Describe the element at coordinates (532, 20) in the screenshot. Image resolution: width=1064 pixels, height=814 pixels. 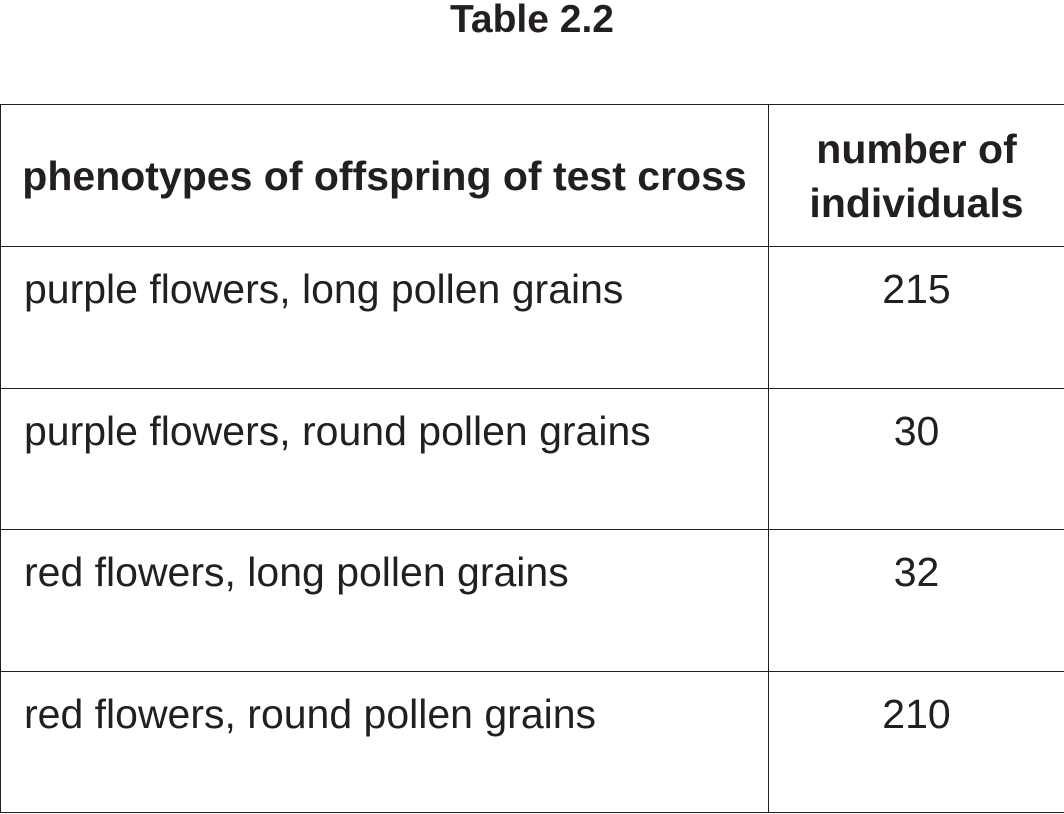
I see `table-caption: Table 2.2` at that location.